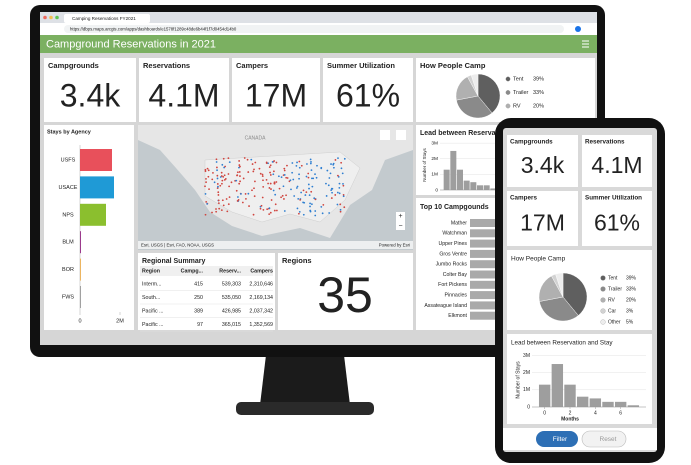 Image resolution: width=691 pixels, height=465 pixels. I want to click on legend-value: 39%, so click(631, 278).